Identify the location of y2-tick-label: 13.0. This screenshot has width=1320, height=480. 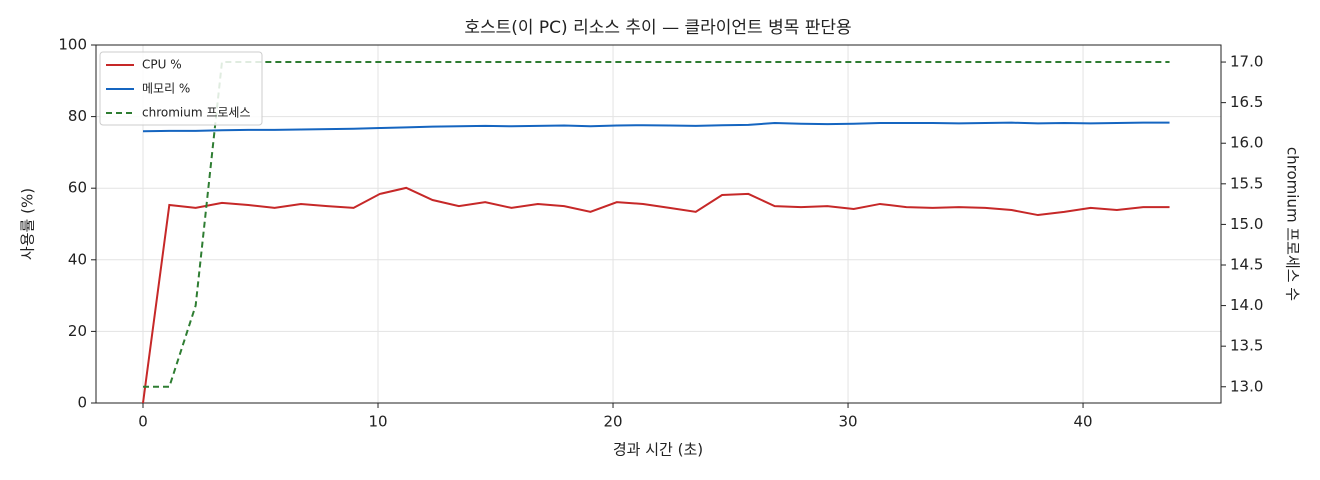
(1246, 386).